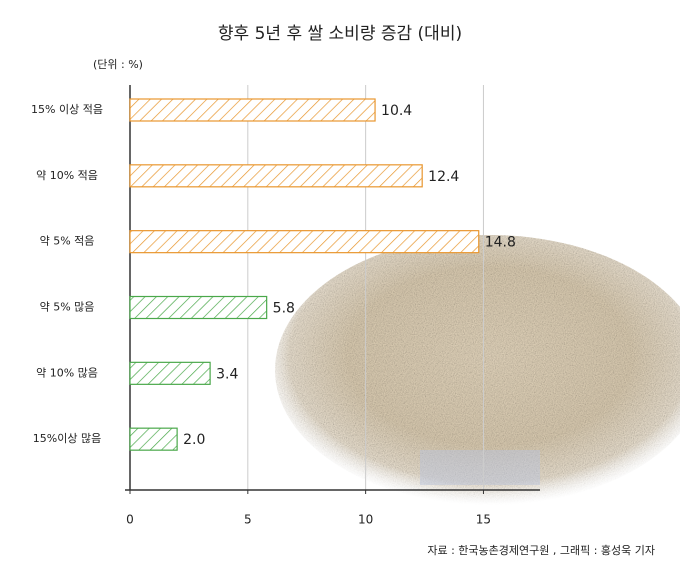 The image size is (680, 570). Describe the element at coordinates (67, 372) in the screenshot. I see `y-tick-label: 약 10% 많음` at that location.